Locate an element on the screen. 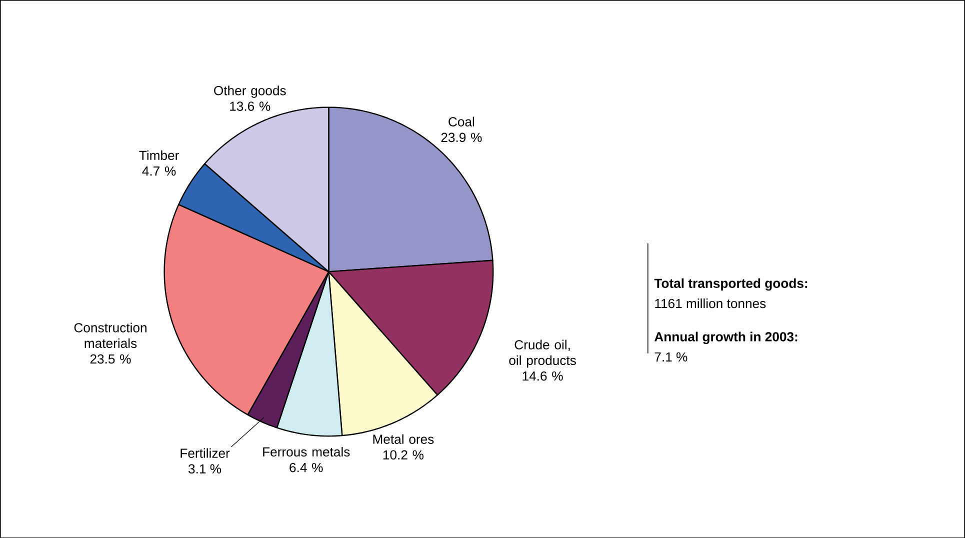  data-label: 4.7 % is located at coordinates (159, 171).